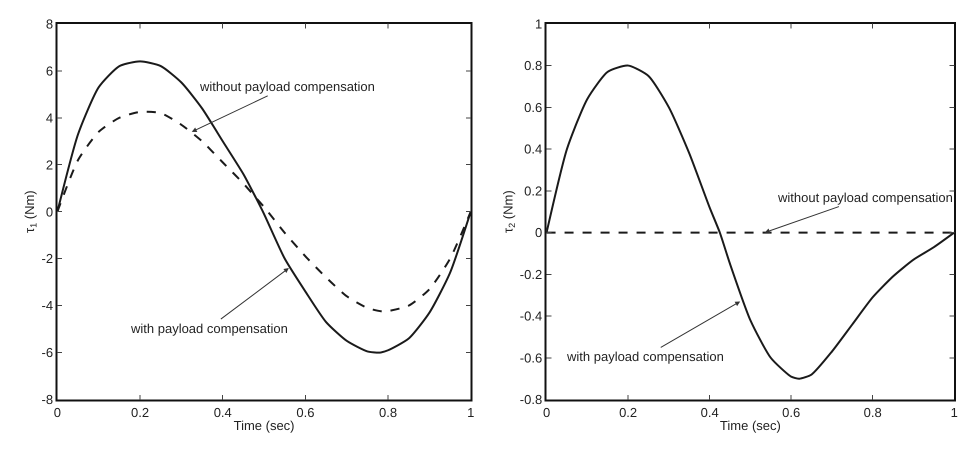  What do you see at coordinates (533, 190) in the screenshot?
I see `y-tick-label: 0.2` at bounding box center [533, 190].